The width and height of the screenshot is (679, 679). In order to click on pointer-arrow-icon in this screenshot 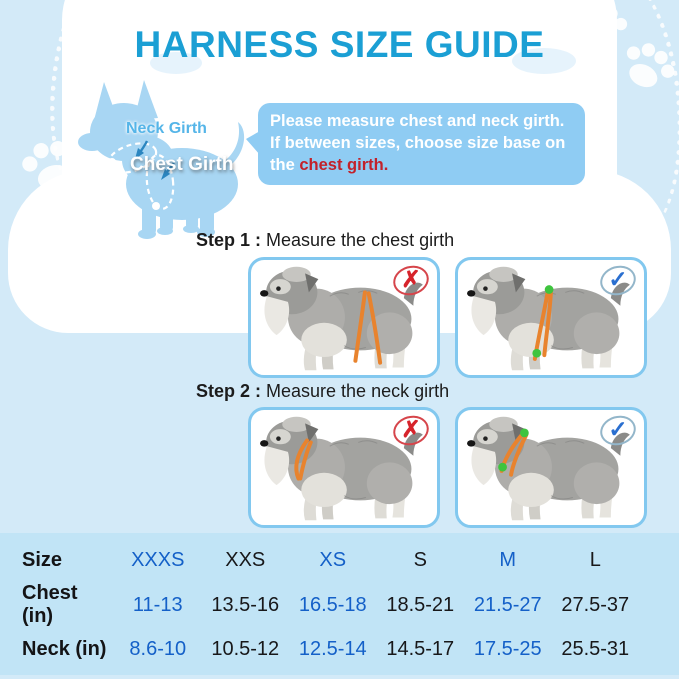, I will do `click(155, 160)`.